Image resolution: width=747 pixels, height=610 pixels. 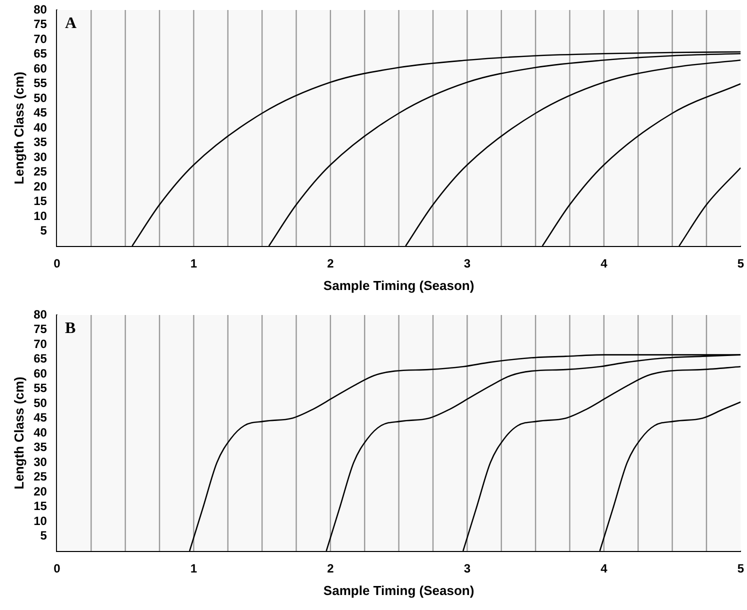 I want to click on annotation: A, so click(x=70, y=23).